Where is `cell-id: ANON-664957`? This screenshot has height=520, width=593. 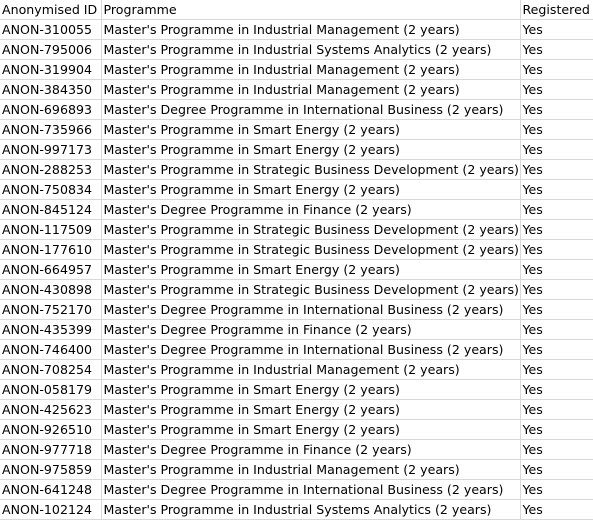 cell-id: ANON-664957 is located at coordinates (51, 269).